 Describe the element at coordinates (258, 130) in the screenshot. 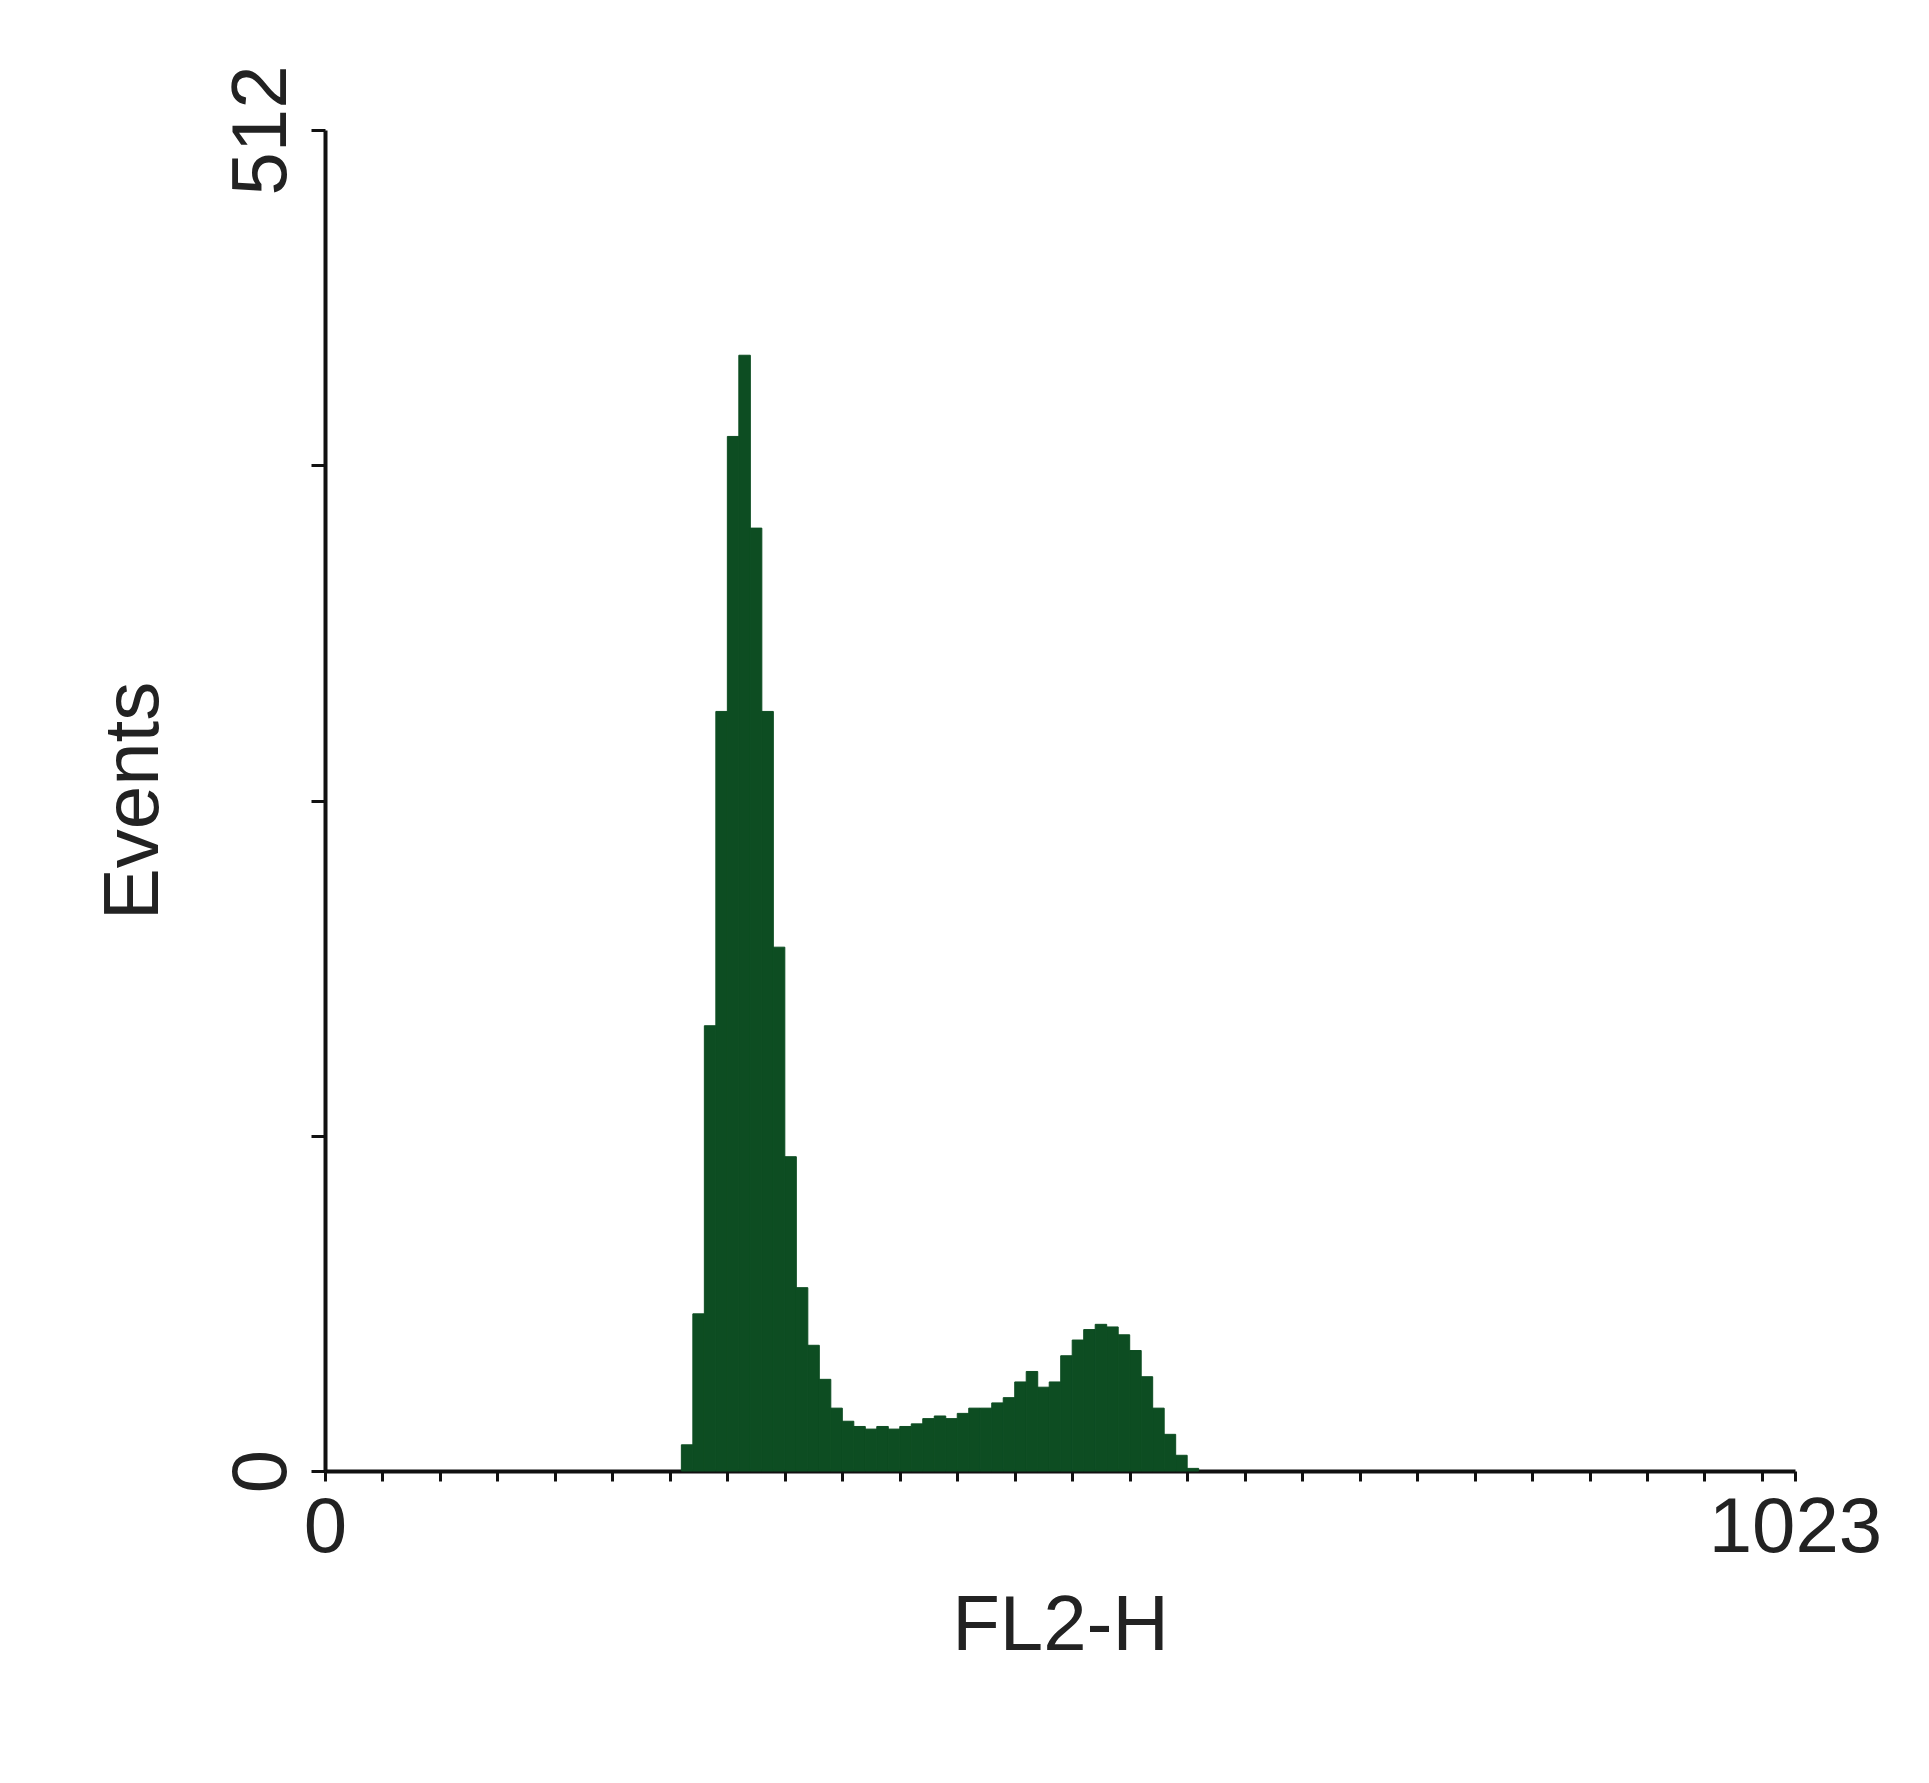

I see `y-tick-label: 512` at that location.